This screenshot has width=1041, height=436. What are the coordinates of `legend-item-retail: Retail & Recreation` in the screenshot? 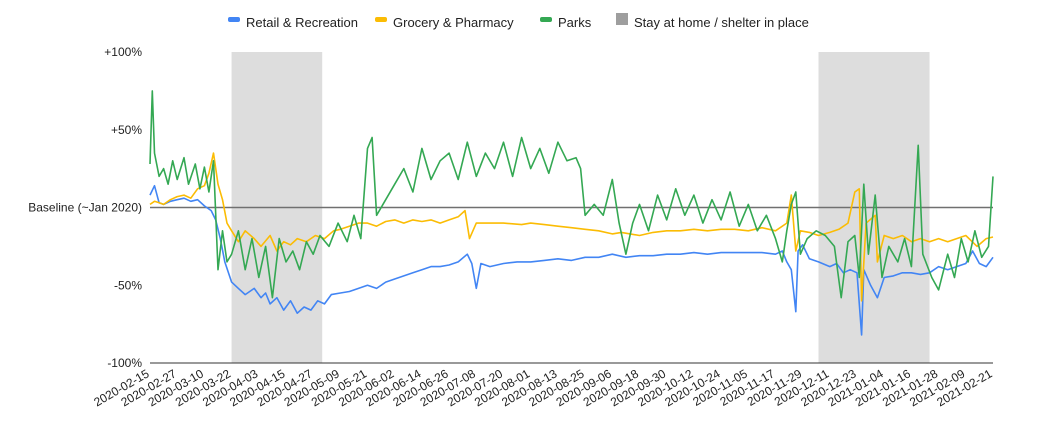 It's located at (293, 22).